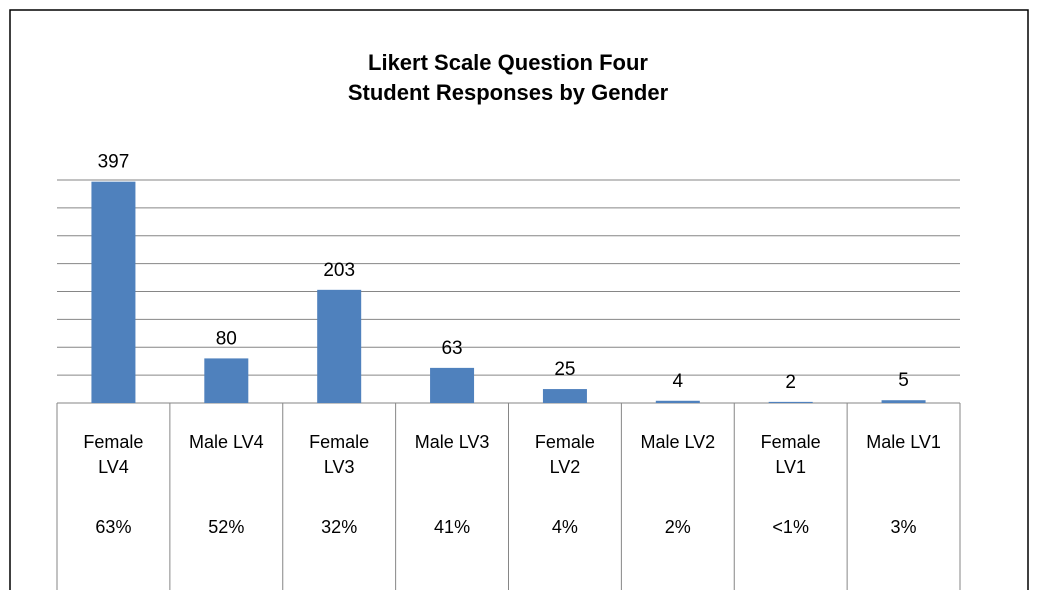 This screenshot has height=590, width=1039. Describe the element at coordinates (508, 92) in the screenshot. I see `chart-subtitle: Student Responses by Gender` at that location.